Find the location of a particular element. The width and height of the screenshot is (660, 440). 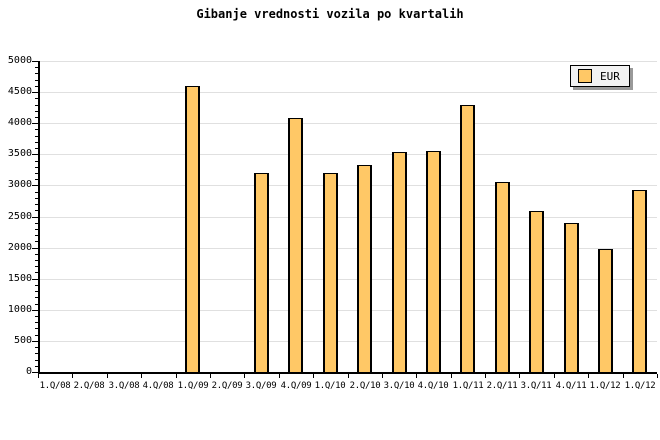

y-axis-tick-label: 4500 is located at coordinates (19, 91).